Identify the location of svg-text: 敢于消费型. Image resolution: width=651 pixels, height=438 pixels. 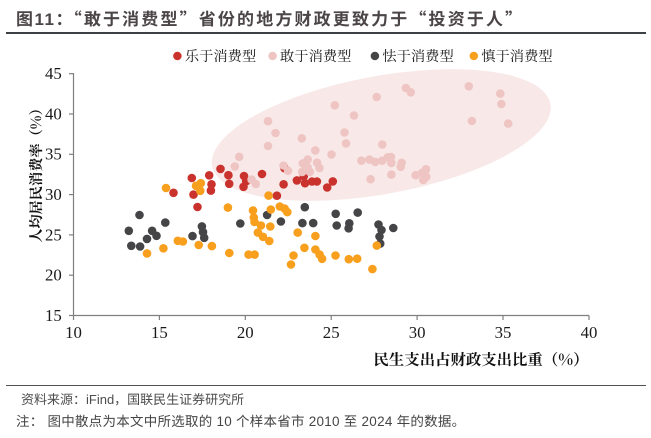
(315, 56).